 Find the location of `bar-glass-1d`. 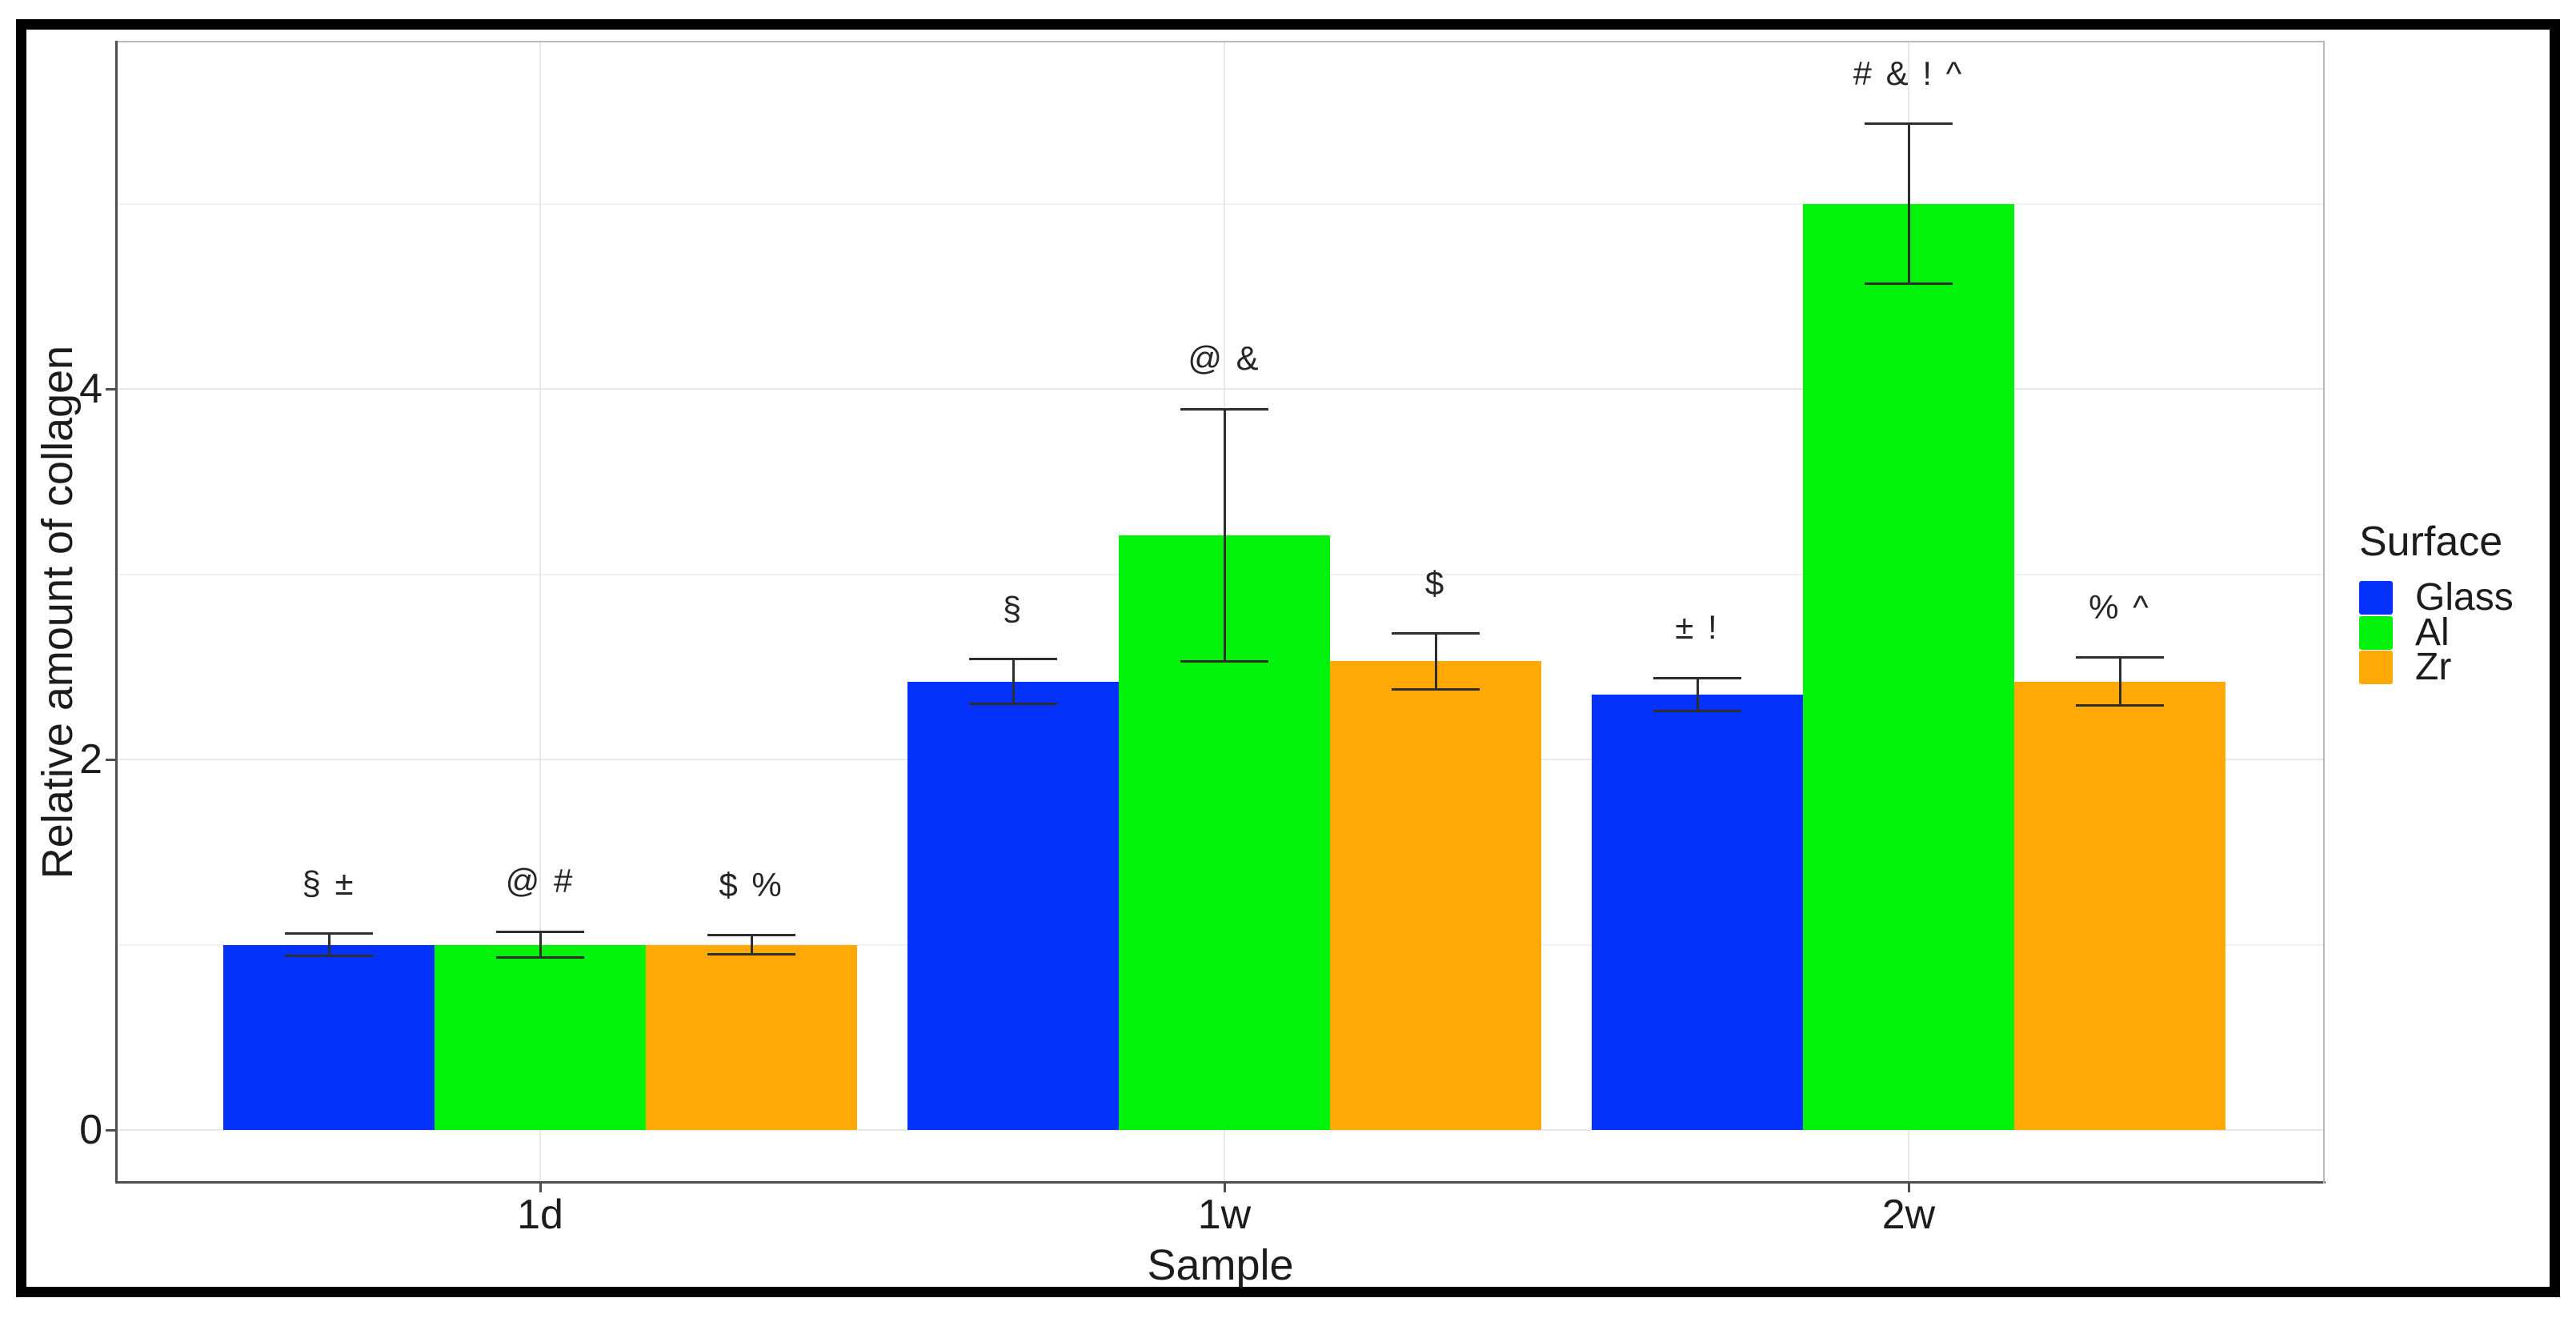

bar-glass-1d is located at coordinates (329, 1037).